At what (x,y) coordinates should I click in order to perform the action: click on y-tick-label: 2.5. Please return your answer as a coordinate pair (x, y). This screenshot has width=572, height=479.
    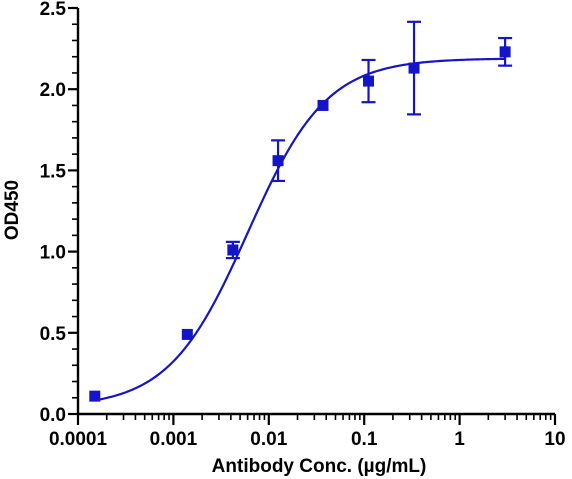
    Looking at the image, I should click on (53, 10).